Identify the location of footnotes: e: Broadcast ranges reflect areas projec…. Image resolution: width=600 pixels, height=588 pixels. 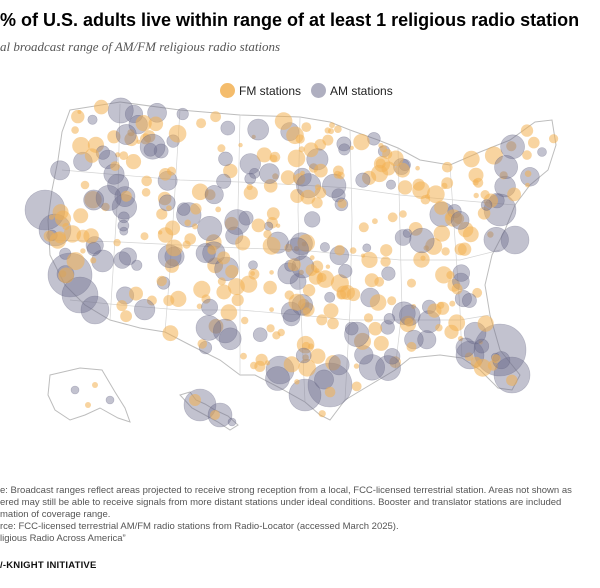
(300, 515).